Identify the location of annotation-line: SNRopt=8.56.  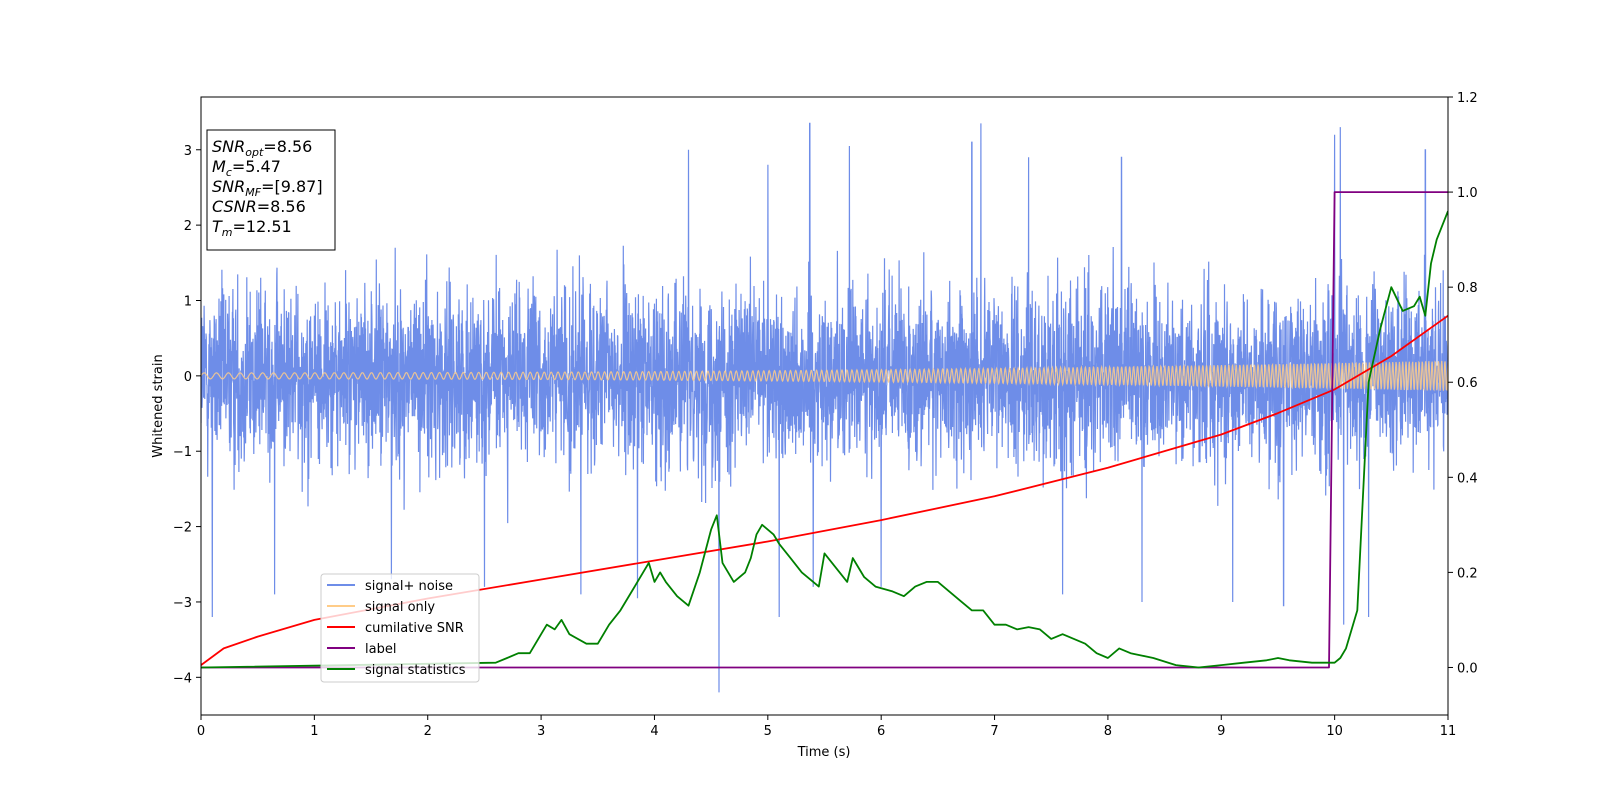
(262, 148).